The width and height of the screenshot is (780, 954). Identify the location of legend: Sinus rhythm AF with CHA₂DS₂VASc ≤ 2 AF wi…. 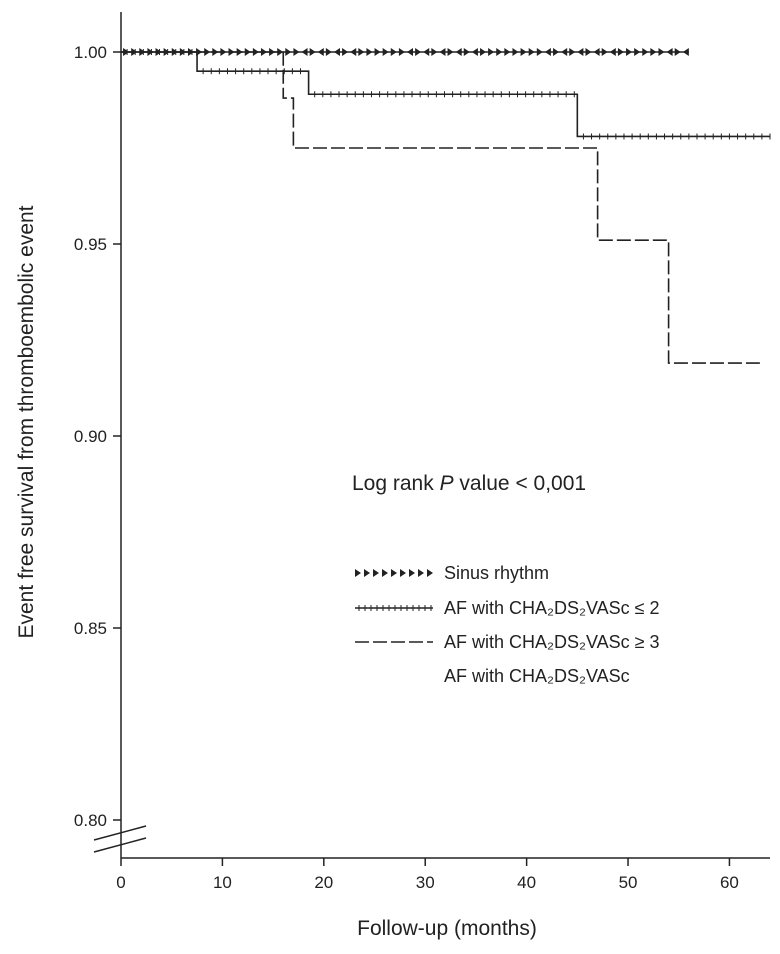
(507, 624).